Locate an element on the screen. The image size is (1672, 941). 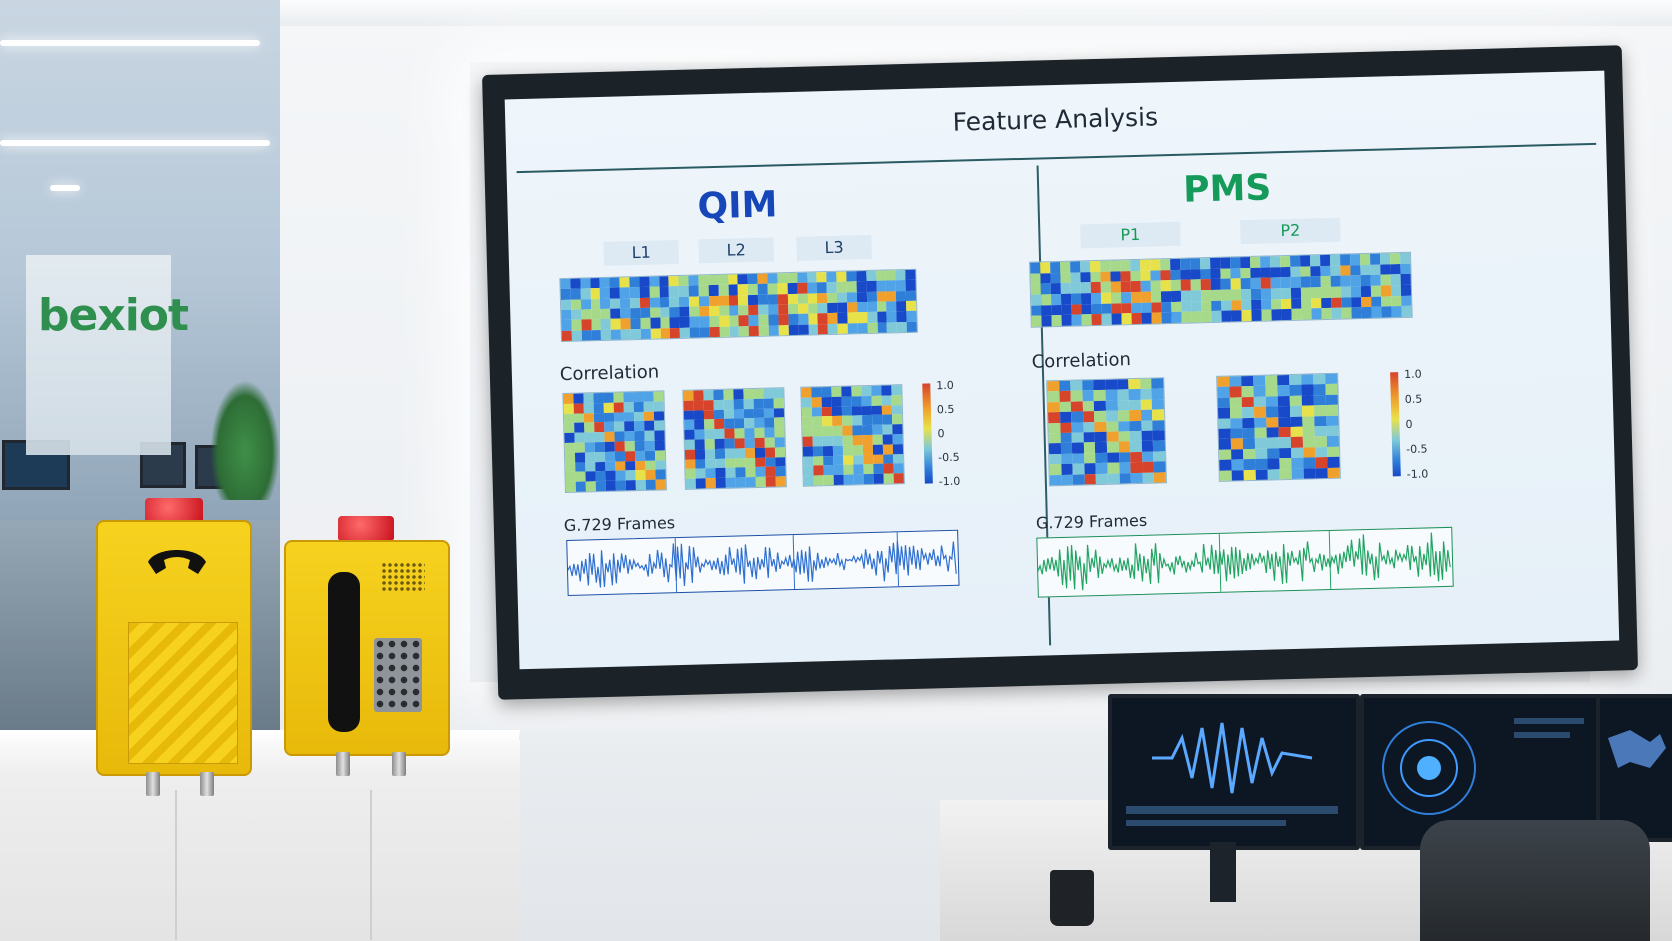
tab-l3: L3 is located at coordinates (834, 247).